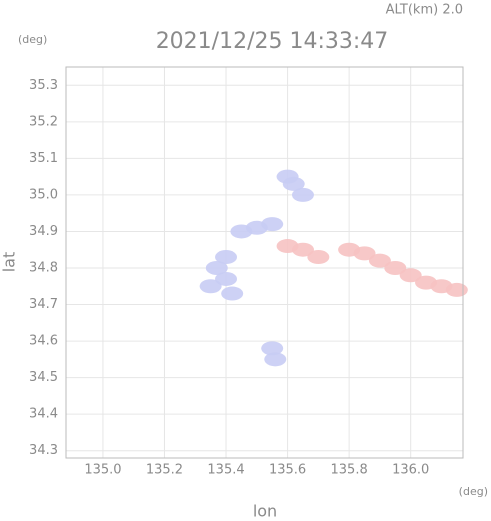 The width and height of the screenshot is (491, 521). Describe the element at coordinates (473, 491) in the screenshot. I see `x-unit: (deg)` at that location.